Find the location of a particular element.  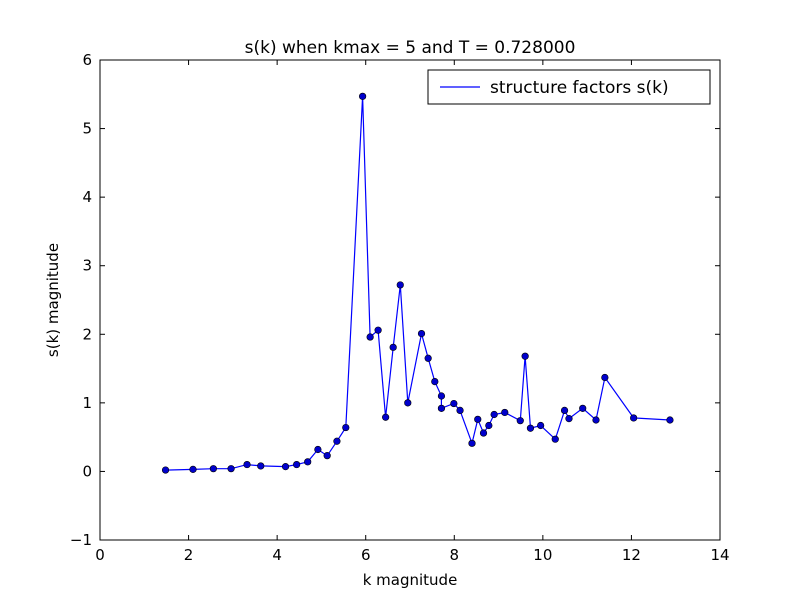

y-tick-label: 5 is located at coordinates (87, 129).